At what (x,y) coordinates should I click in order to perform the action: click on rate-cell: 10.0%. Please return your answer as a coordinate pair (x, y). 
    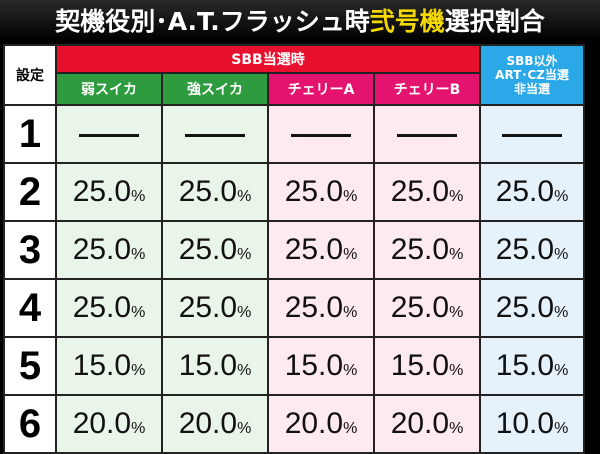
    Looking at the image, I should click on (532, 424).